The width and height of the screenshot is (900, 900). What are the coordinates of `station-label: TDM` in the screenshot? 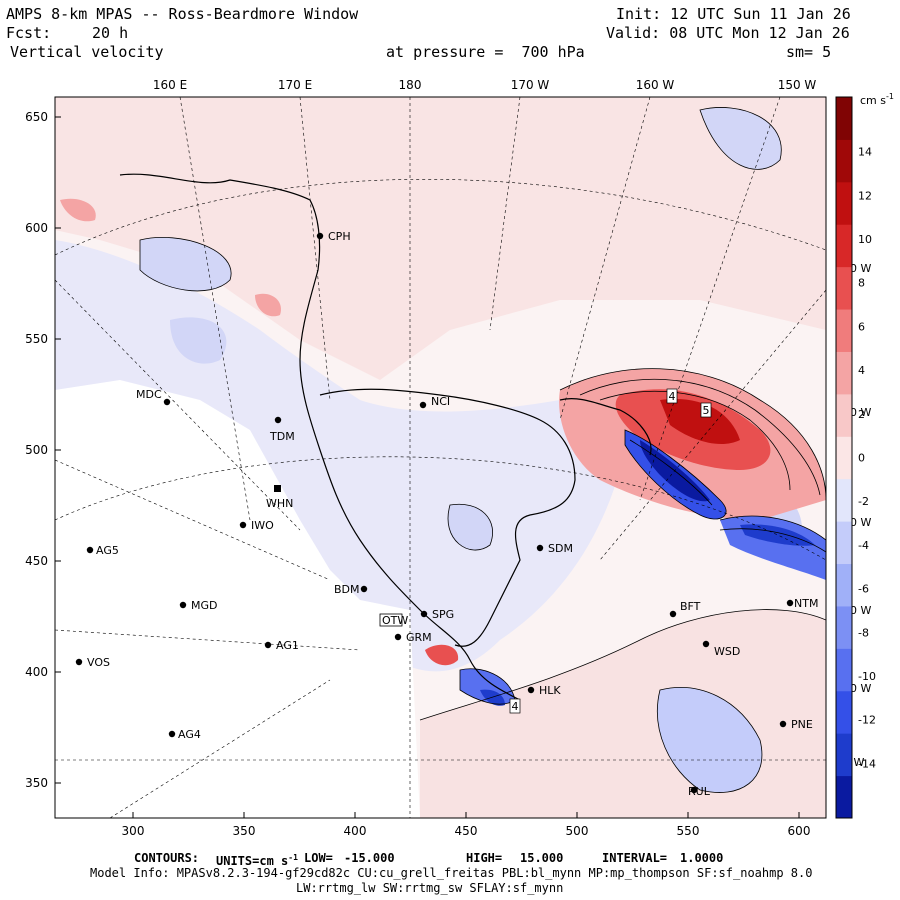 It's located at (282, 436).